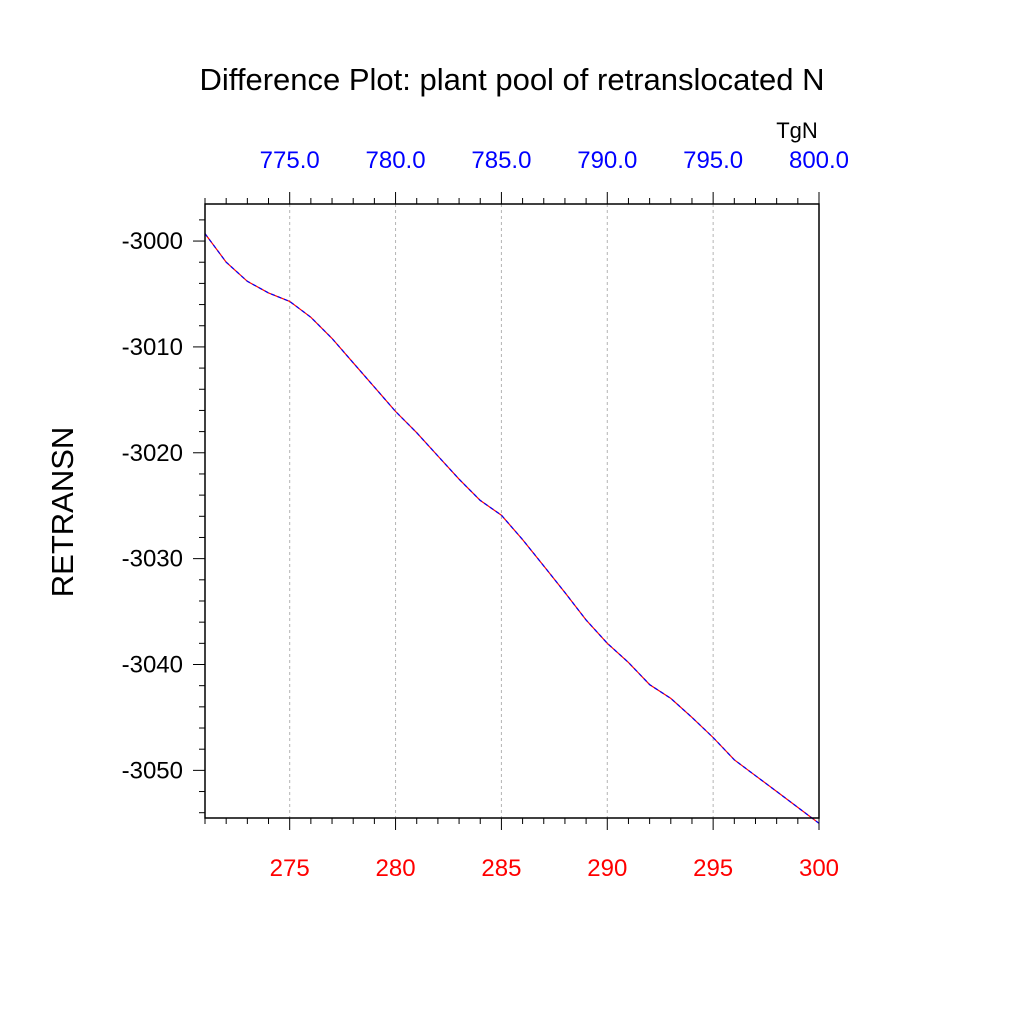 The width and height of the screenshot is (1024, 1024). What do you see at coordinates (152, 665) in the screenshot?
I see `y-tick-label: -3040` at bounding box center [152, 665].